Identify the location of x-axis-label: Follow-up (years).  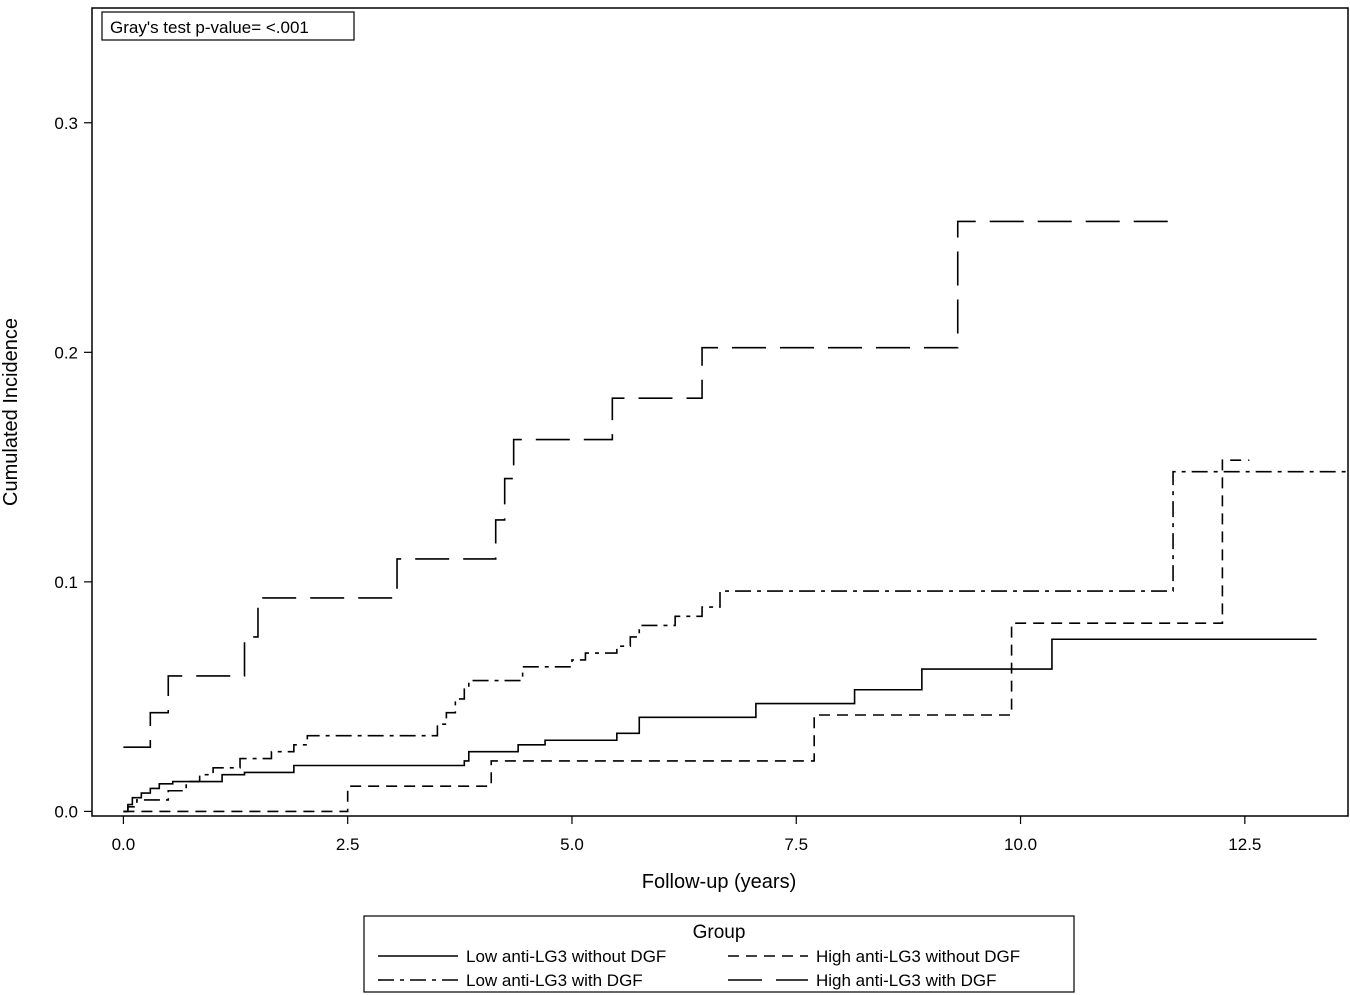
(719, 882).